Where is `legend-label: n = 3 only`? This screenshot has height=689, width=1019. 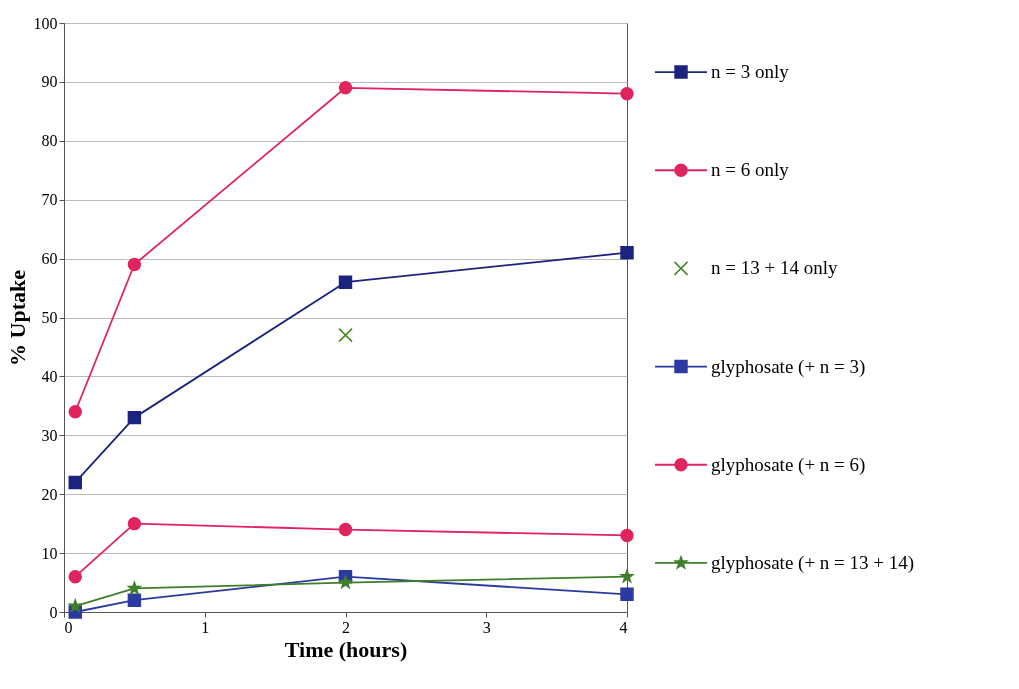 legend-label: n = 3 only is located at coordinates (750, 72).